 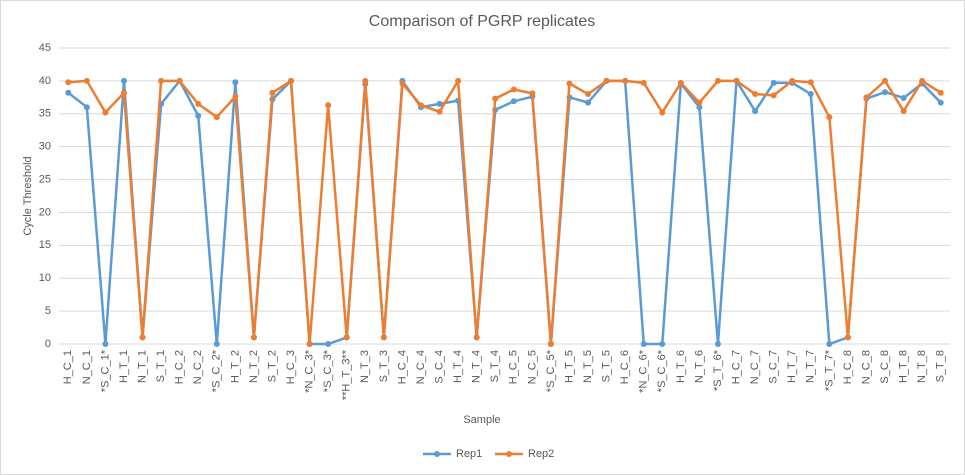 I want to click on x-tick-label: *S_T_7*, so click(x=829, y=370).